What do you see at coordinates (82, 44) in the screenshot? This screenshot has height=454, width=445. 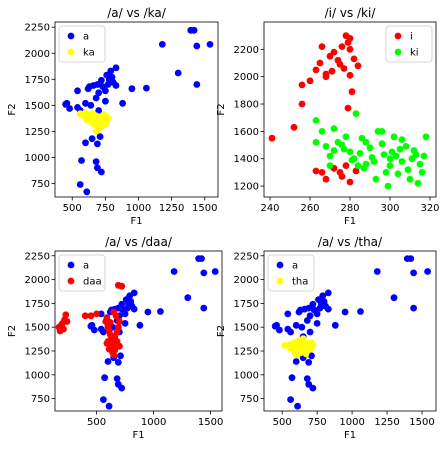 I see `legend: a ka` at bounding box center [82, 44].